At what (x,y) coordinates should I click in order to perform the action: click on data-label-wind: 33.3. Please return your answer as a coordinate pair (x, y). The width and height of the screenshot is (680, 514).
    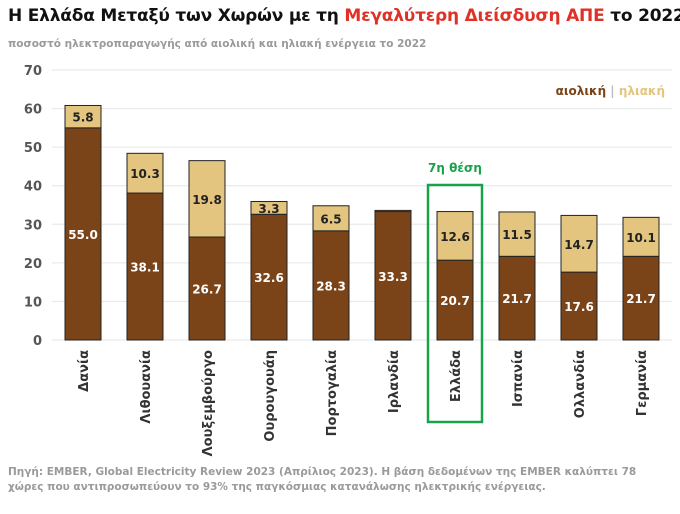
    Looking at the image, I should click on (393, 277).